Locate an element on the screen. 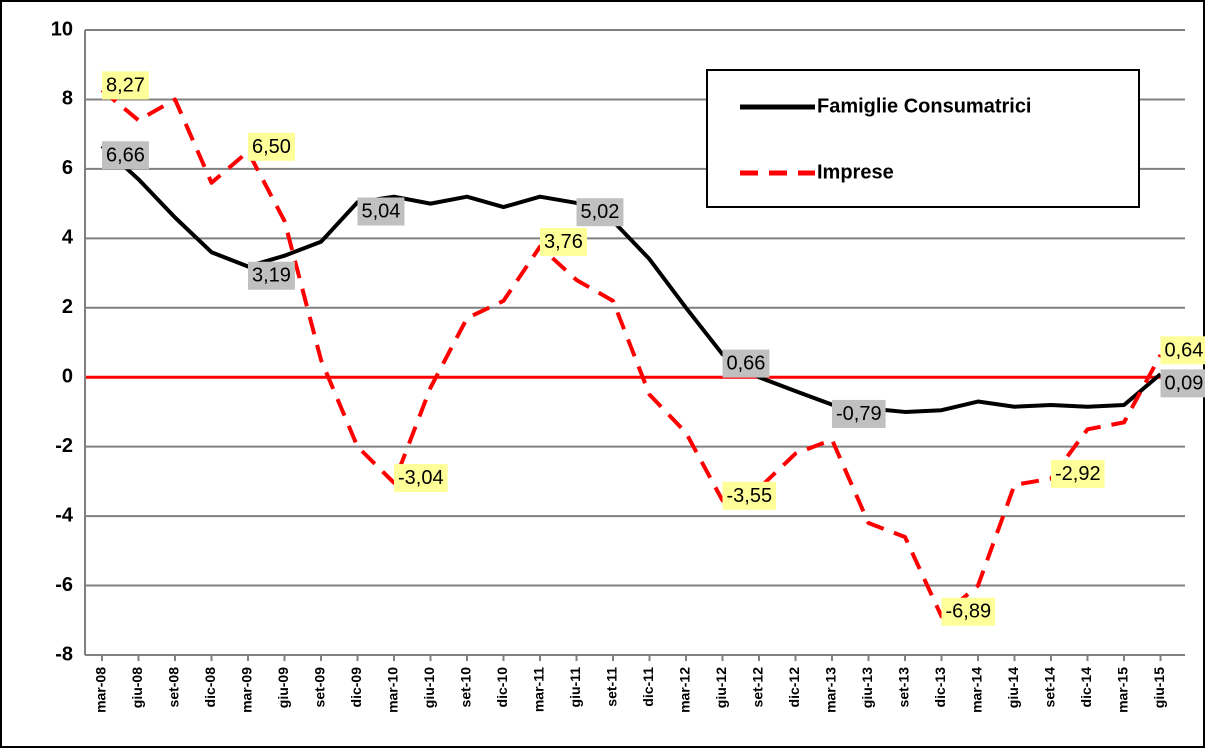  data-label-group: 0,66 is located at coordinates (746, 363).